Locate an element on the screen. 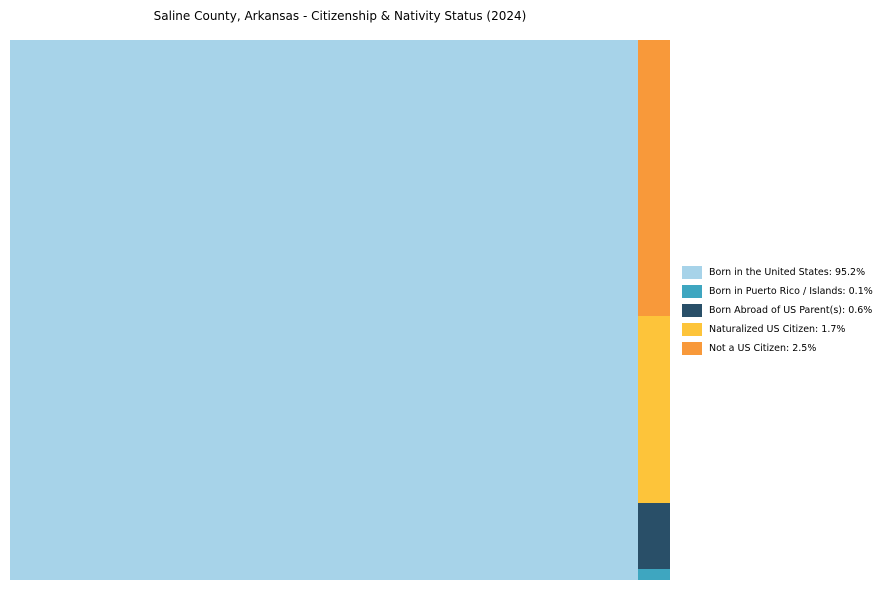  legend-label: Born in Puerto Rico / Islands: 0.1% is located at coordinates (791, 291).